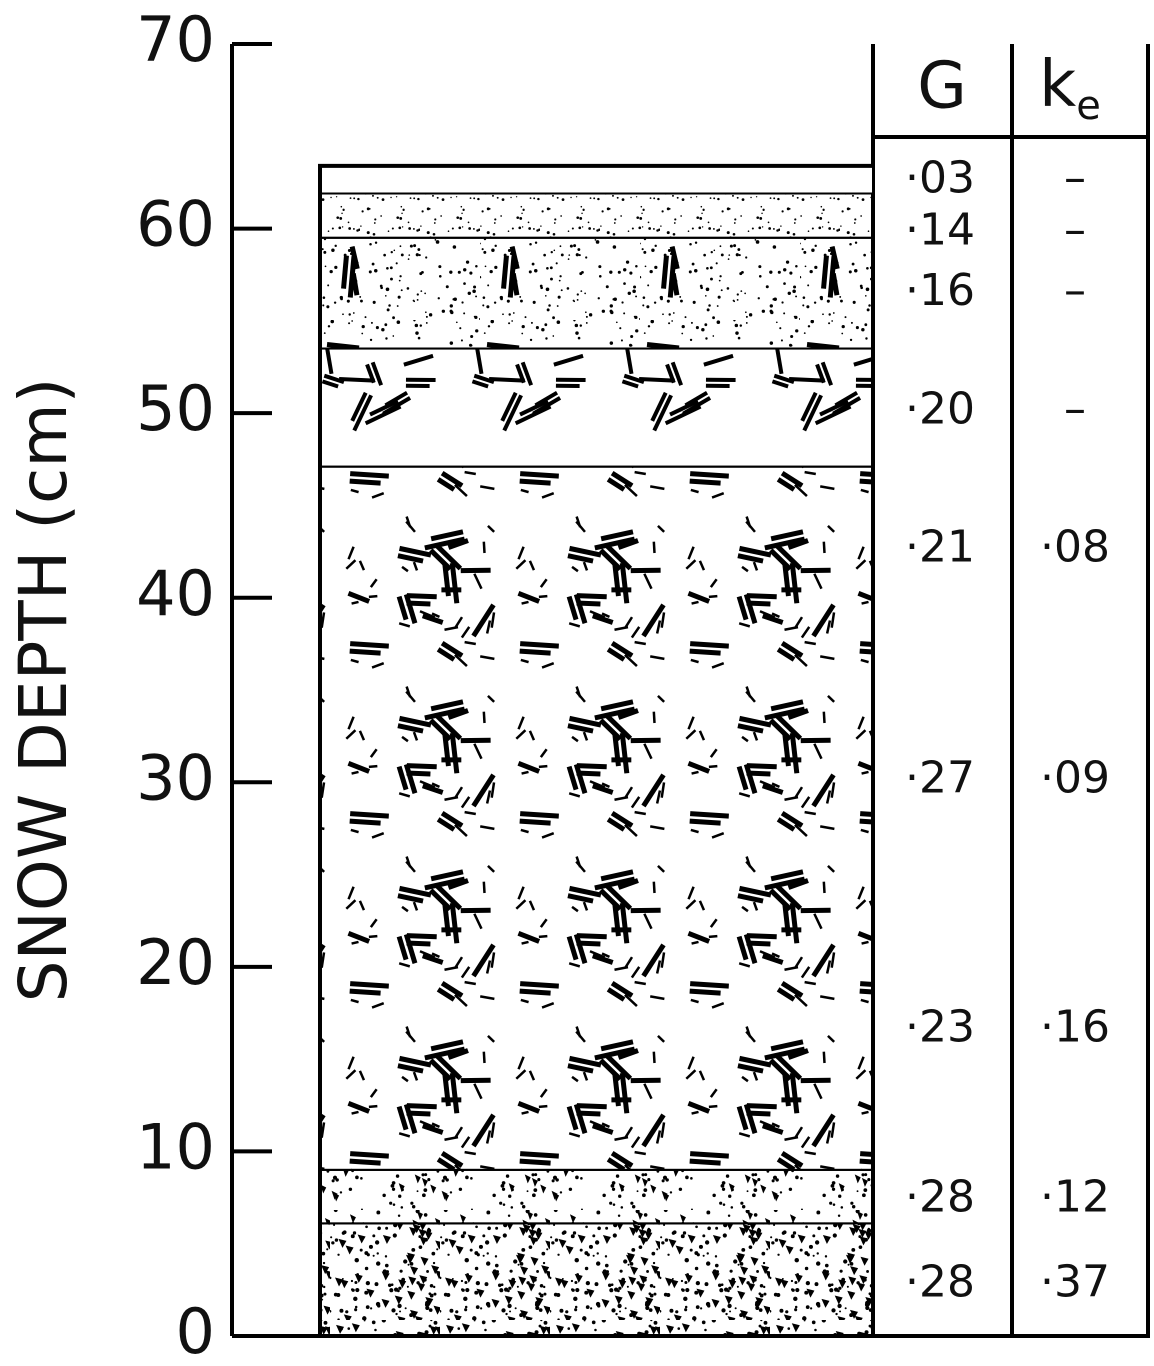 Image resolution: width=1154 pixels, height=1366 pixels. What do you see at coordinates (940, 547) in the screenshot?
I see `g-value: ·21` at bounding box center [940, 547].